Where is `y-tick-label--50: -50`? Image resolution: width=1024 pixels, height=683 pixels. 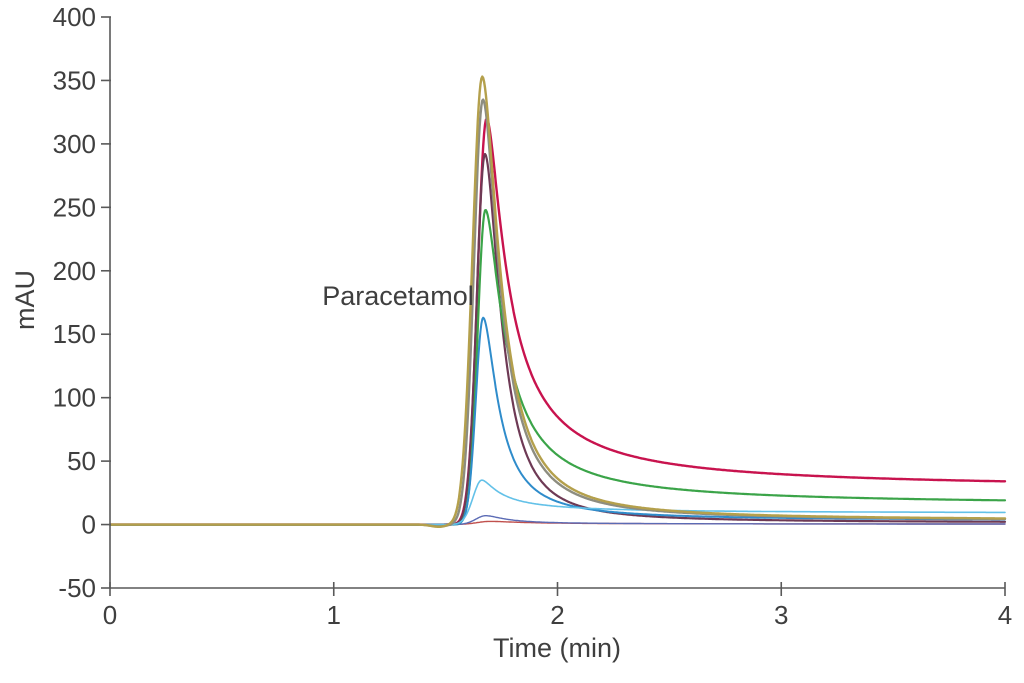
y-tick-label--50: -50 is located at coordinates (77, 588).